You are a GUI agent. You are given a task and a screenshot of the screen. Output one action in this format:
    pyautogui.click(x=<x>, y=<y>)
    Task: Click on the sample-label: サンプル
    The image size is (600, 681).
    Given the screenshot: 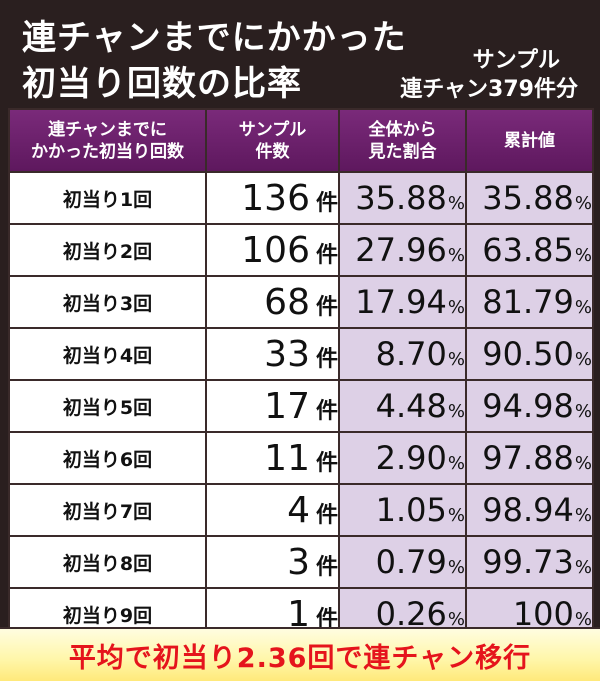 What is the action you would take?
    pyautogui.click(x=516, y=60)
    